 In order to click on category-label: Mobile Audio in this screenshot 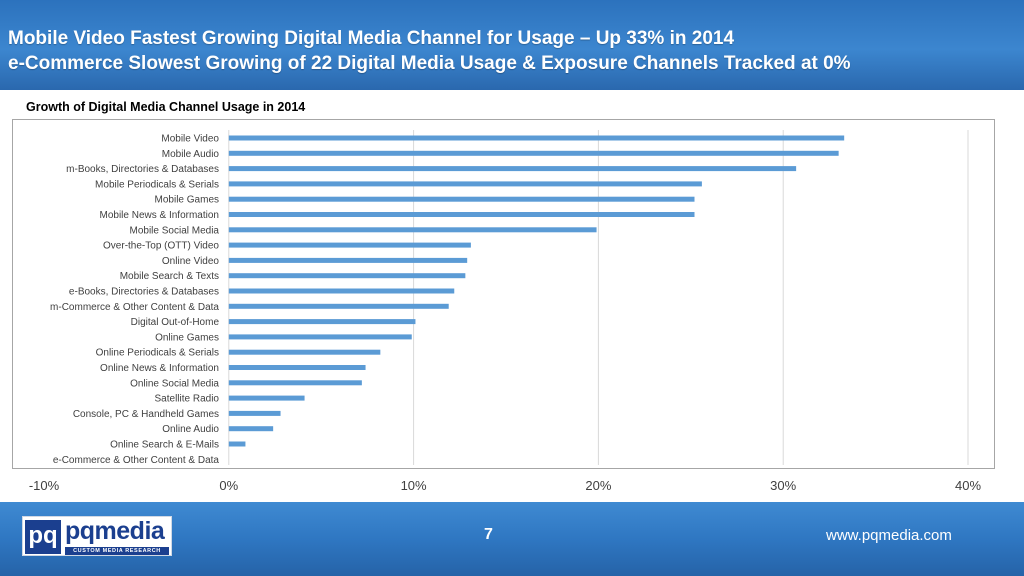, I will do `click(191, 154)`.